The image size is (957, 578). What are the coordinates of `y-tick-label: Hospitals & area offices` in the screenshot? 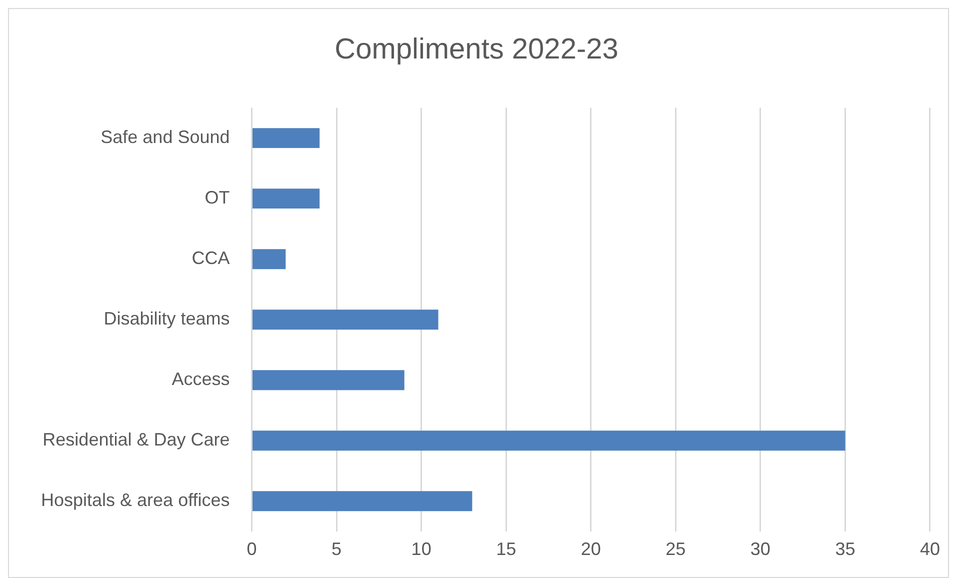 It's located at (135, 500).